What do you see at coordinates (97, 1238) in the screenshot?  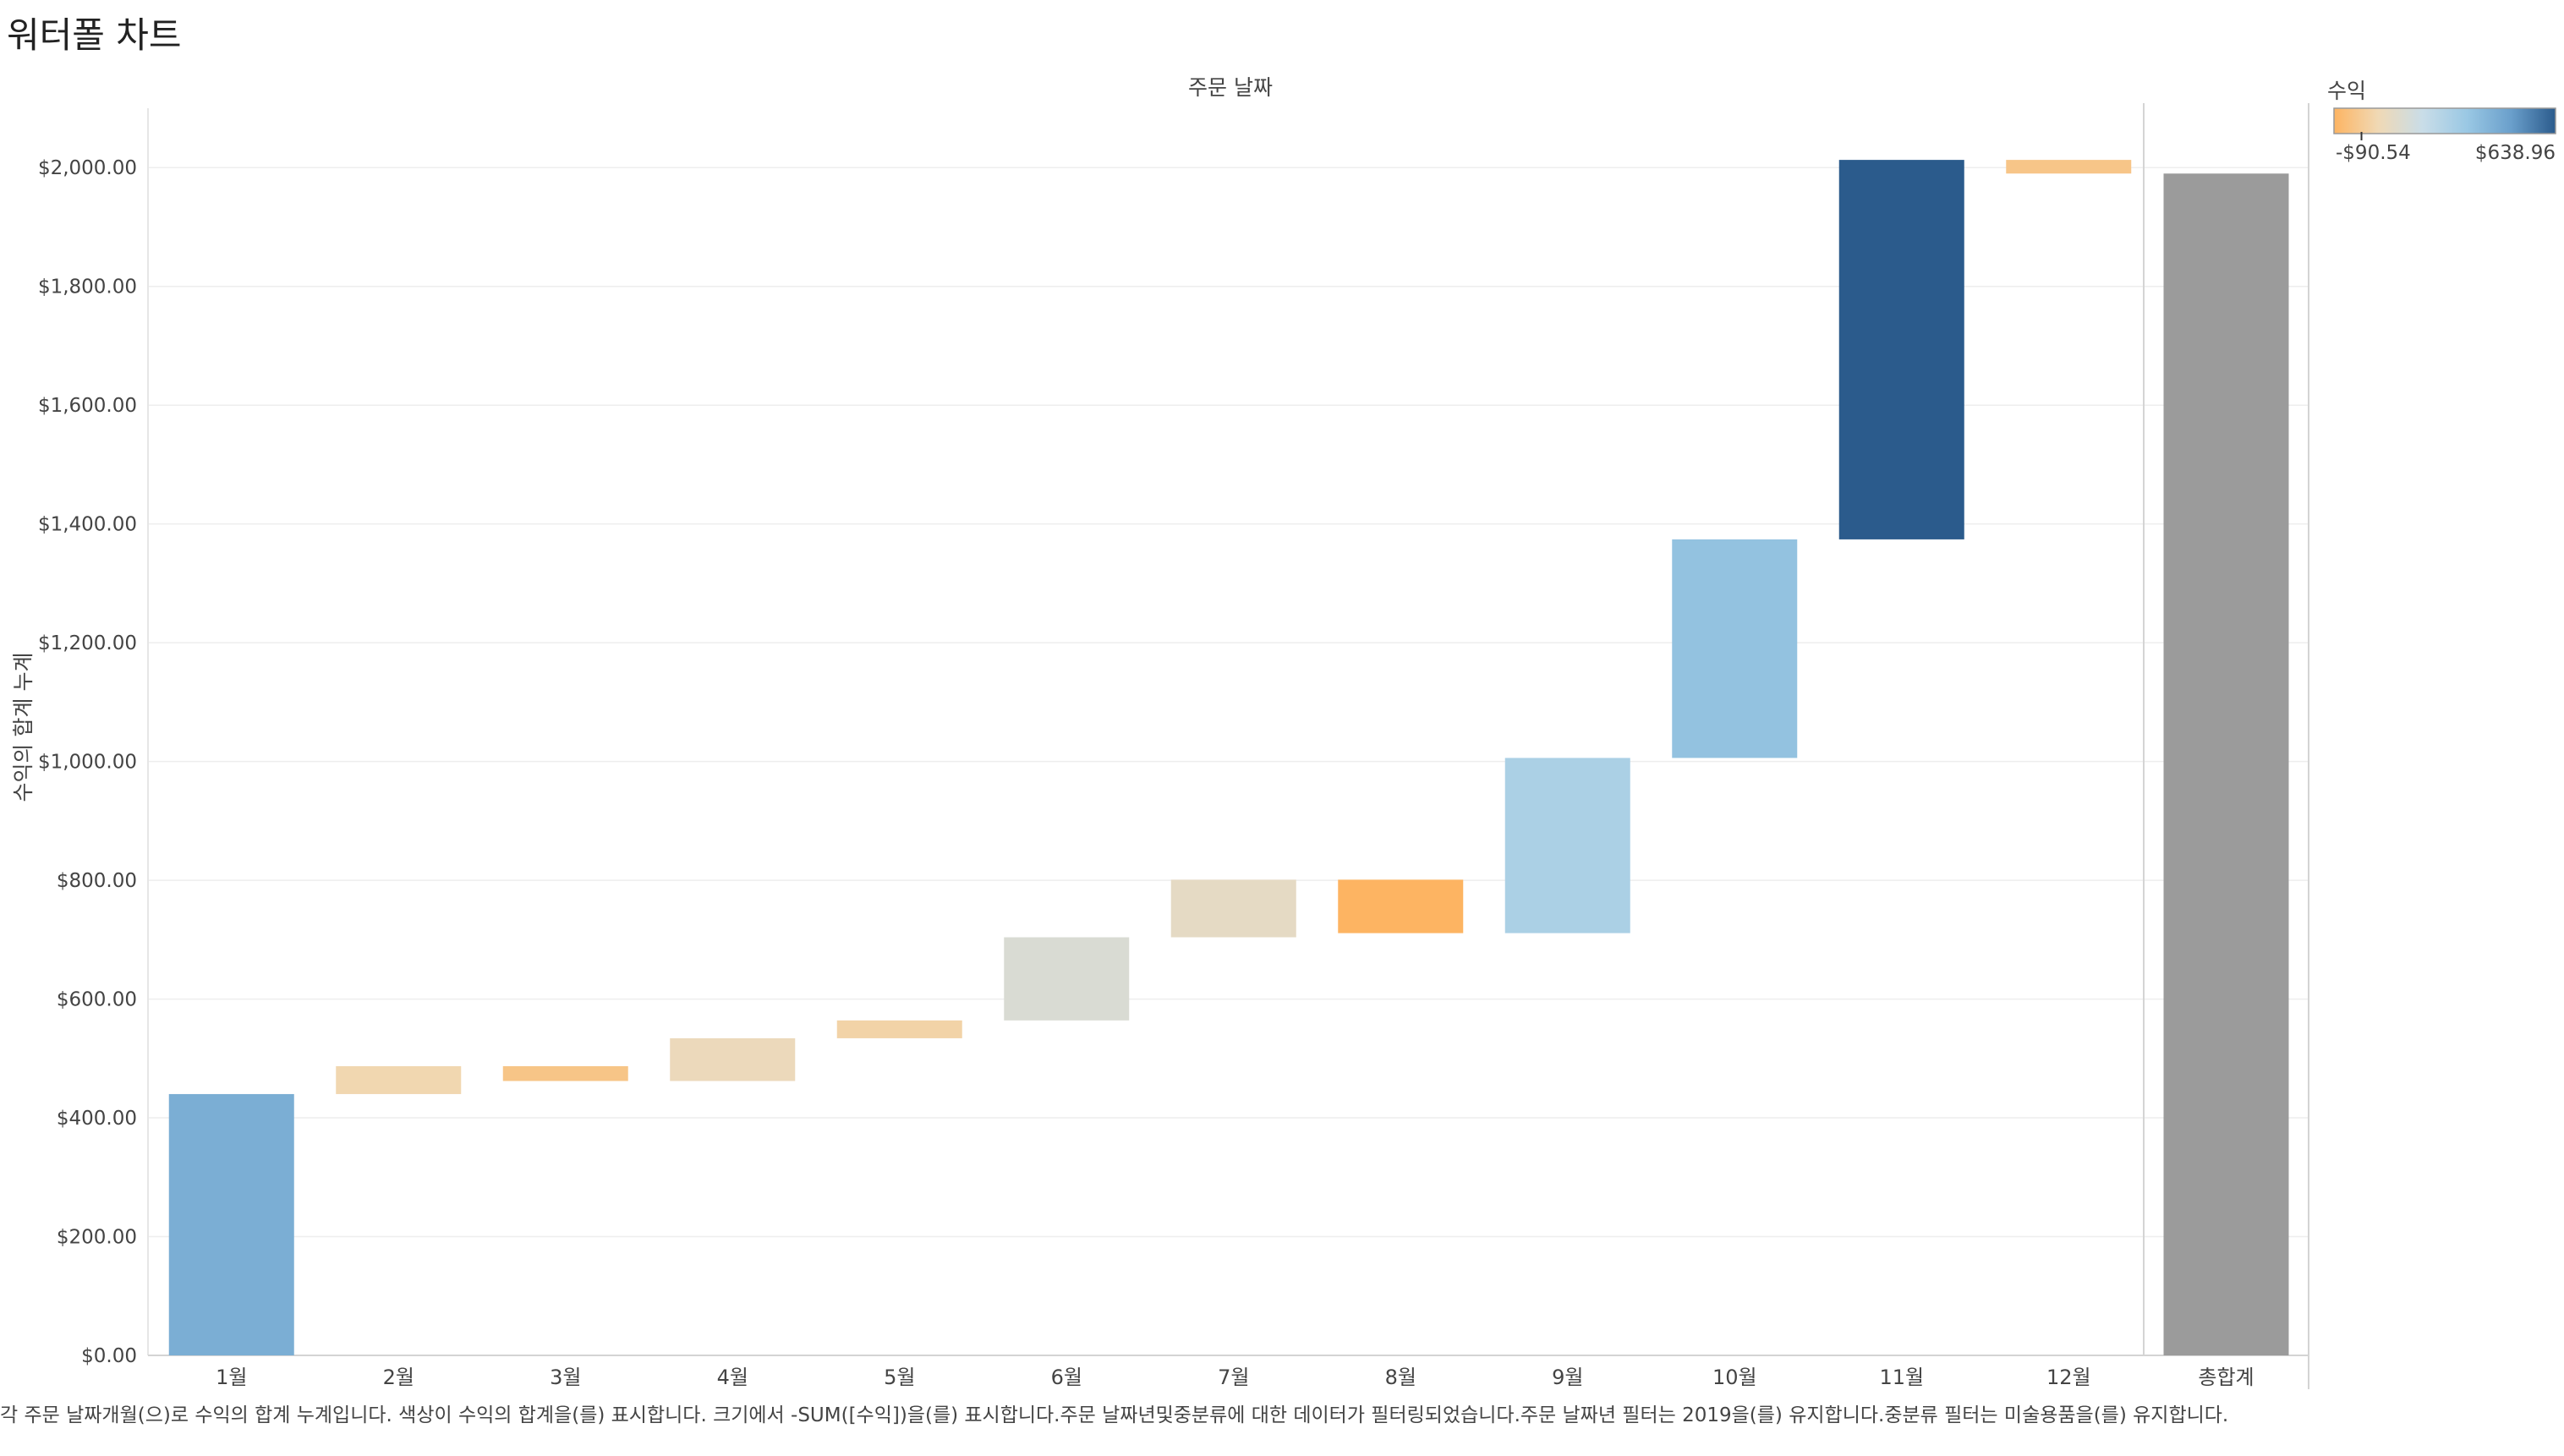 I see `y-tick-label: $200.00` at bounding box center [97, 1238].